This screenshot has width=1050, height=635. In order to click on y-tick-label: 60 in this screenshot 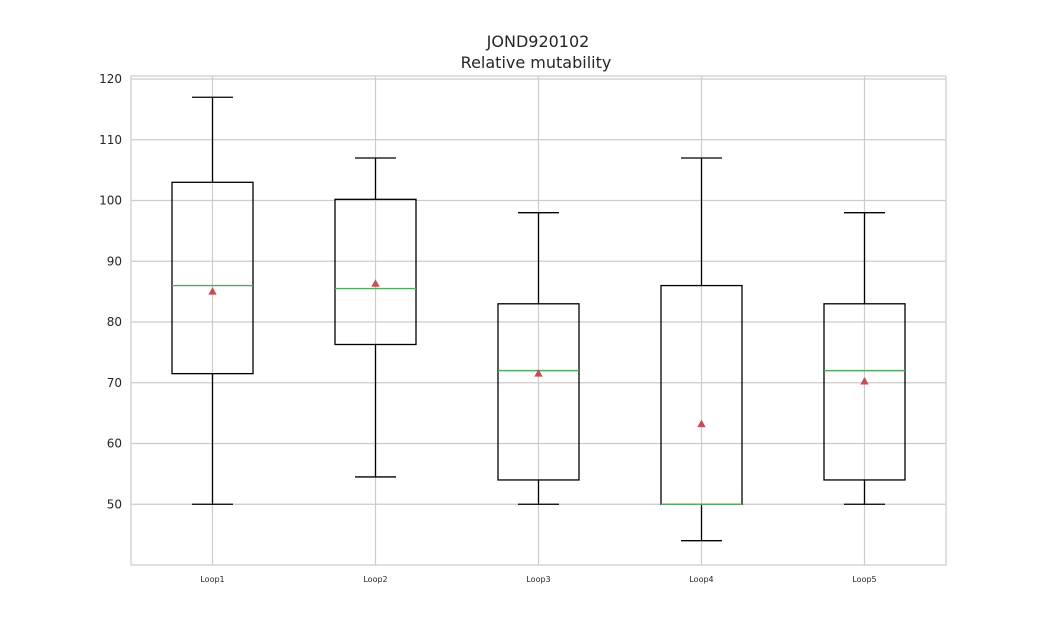, I will do `click(114, 444)`.